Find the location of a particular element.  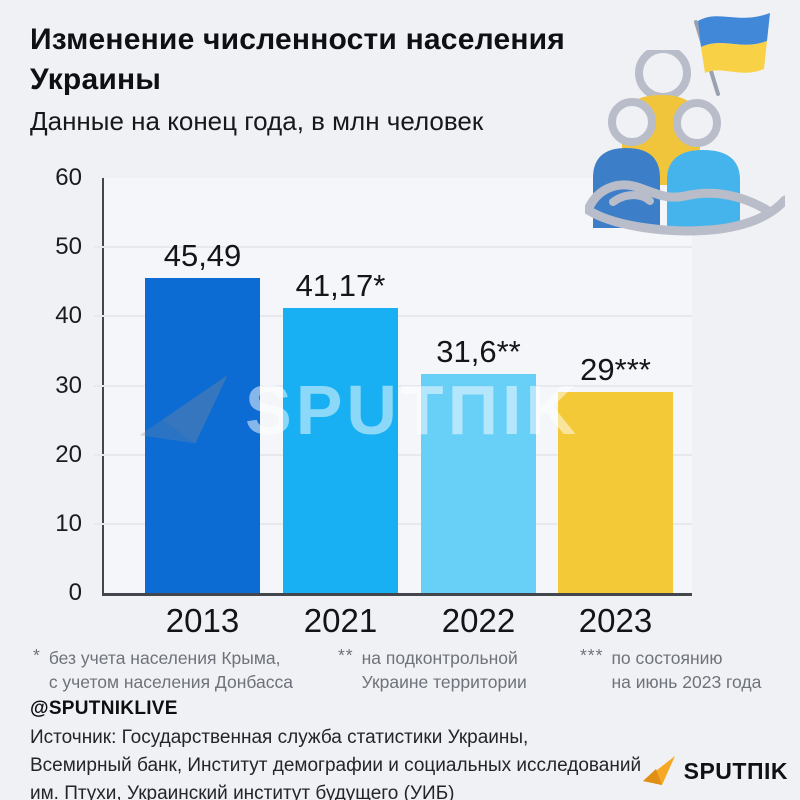

bar-2021 is located at coordinates (340, 450).